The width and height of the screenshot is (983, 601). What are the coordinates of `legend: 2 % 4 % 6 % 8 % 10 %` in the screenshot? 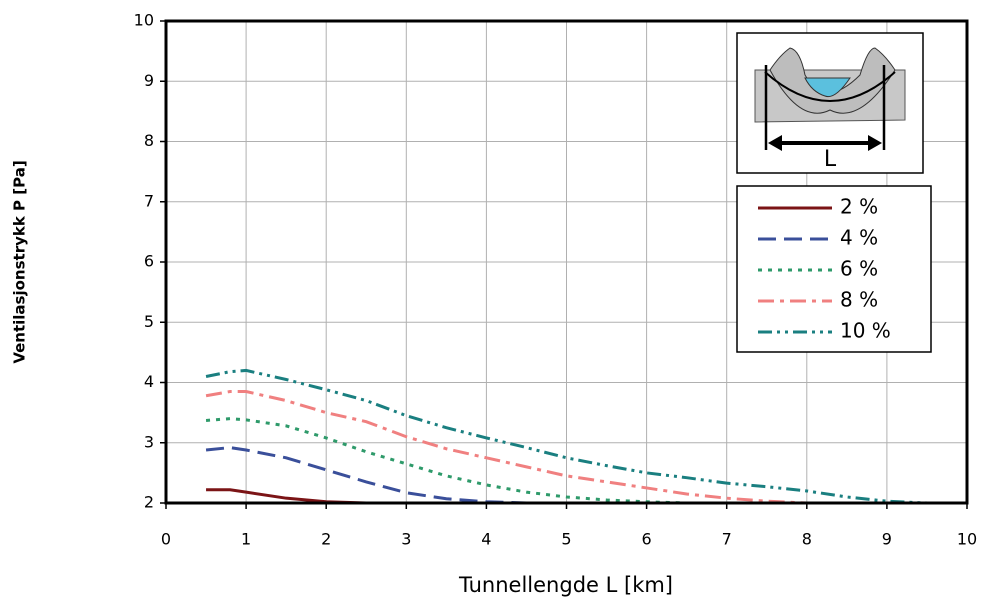 It's located at (834, 269).